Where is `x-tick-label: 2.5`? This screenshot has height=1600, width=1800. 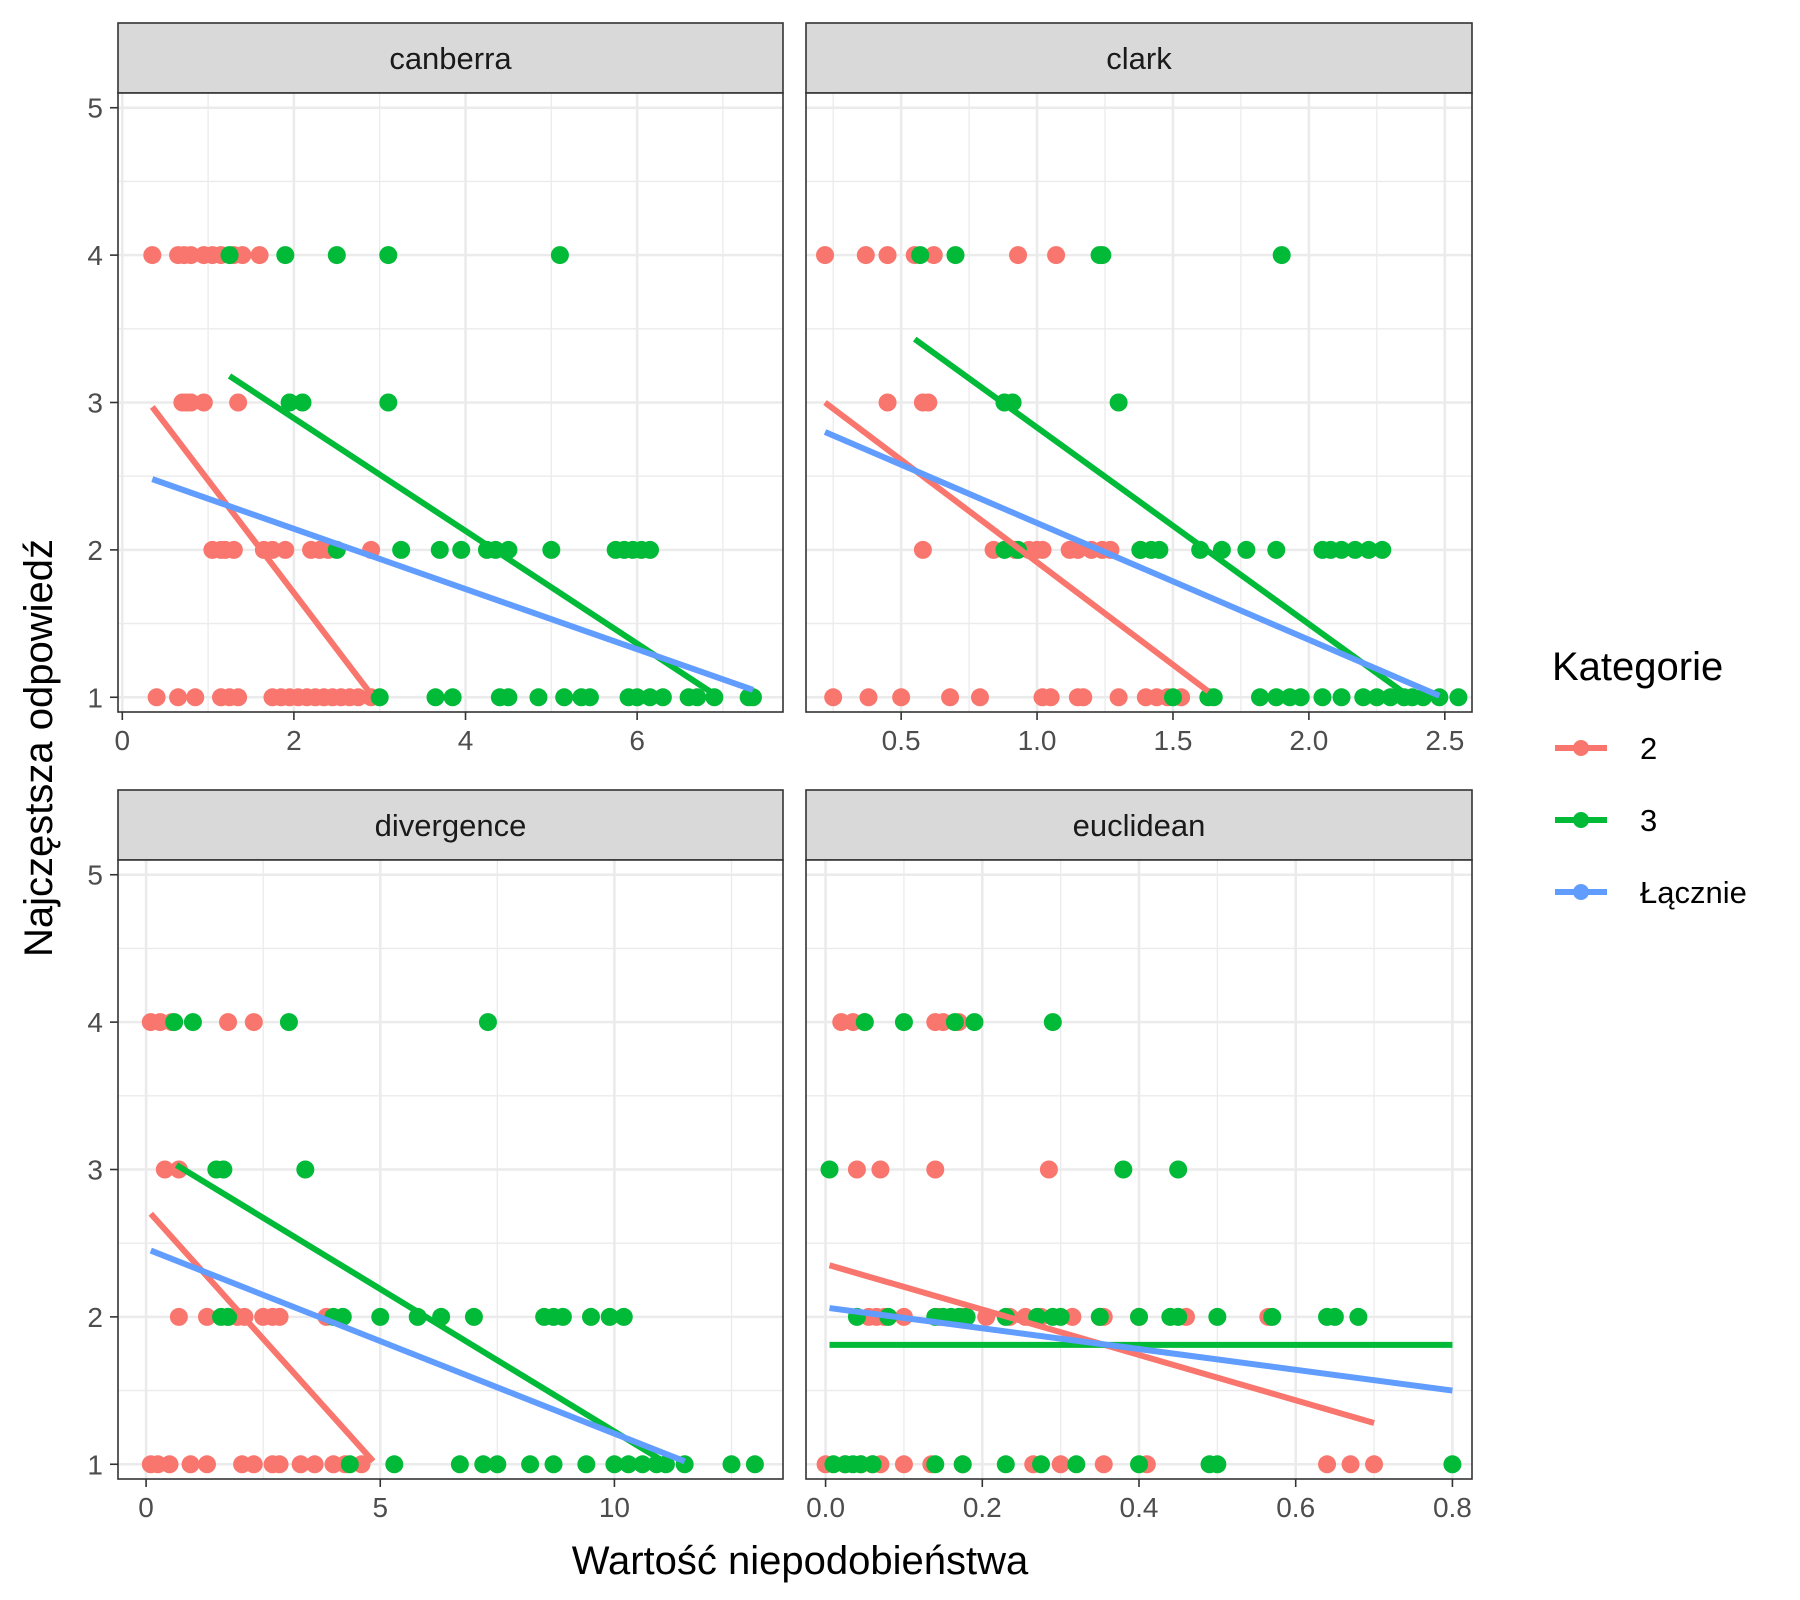
x-tick-label: 2.5 is located at coordinates (1444, 740).